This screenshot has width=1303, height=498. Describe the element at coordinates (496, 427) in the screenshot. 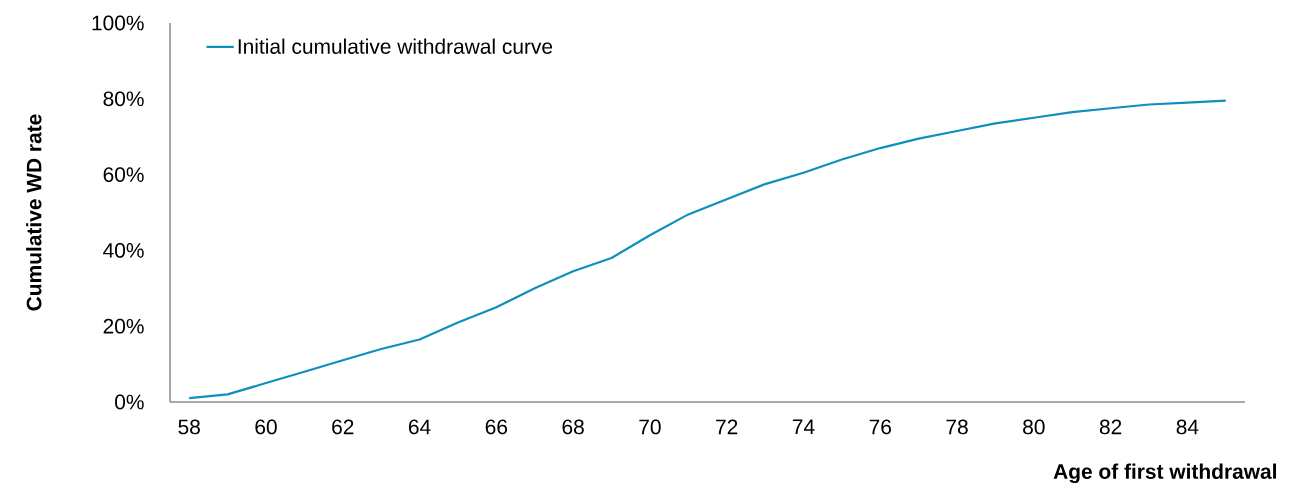

I see `x-tick-label: 66` at that location.